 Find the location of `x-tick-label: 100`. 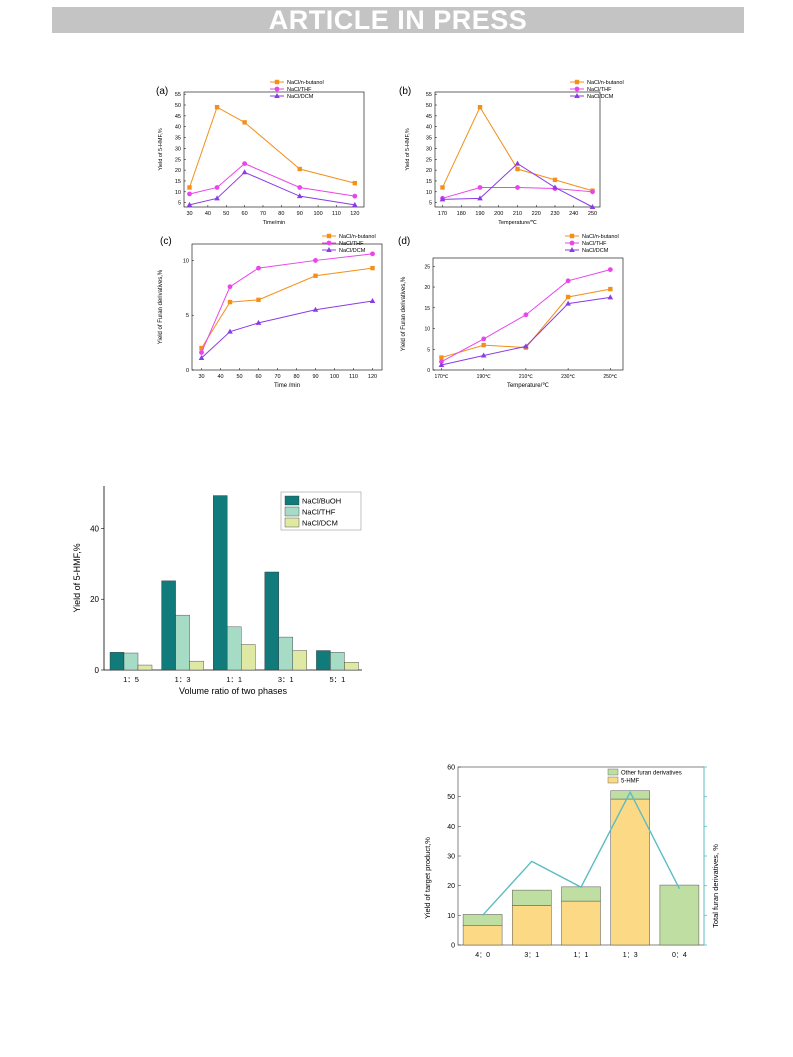

x-tick-label: 100 is located at coordinates (334, 377).